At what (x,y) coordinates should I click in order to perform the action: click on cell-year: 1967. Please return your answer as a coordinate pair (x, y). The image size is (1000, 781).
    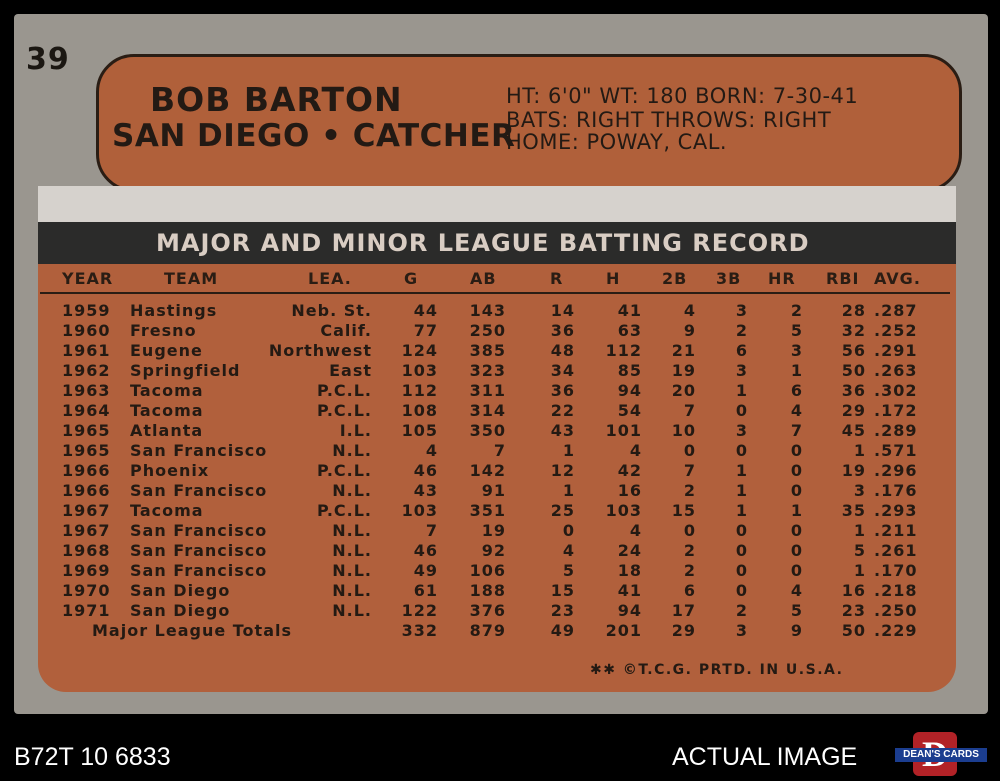
    Looking at the image, I should click on (86, 530).